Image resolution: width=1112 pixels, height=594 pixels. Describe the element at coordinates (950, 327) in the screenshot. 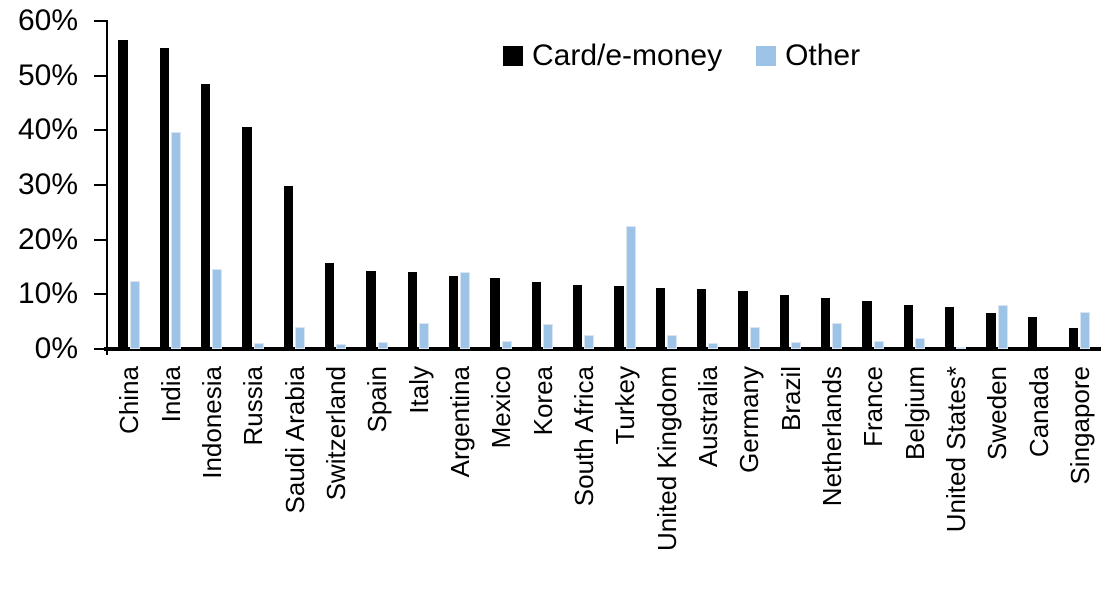

I see `bar-card-e-money-united-states` at that location.